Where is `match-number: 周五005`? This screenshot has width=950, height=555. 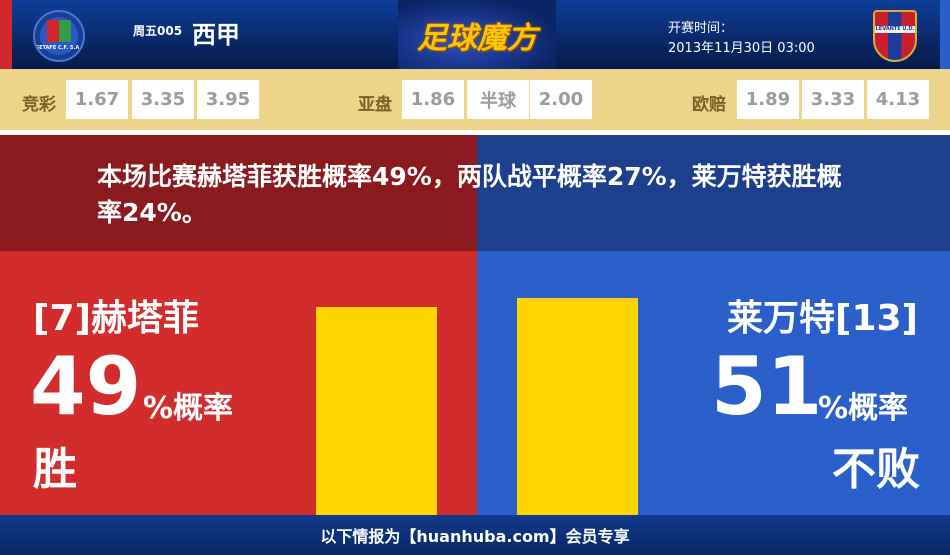 match-number: 周五005 is located at coordinates (158, 31).